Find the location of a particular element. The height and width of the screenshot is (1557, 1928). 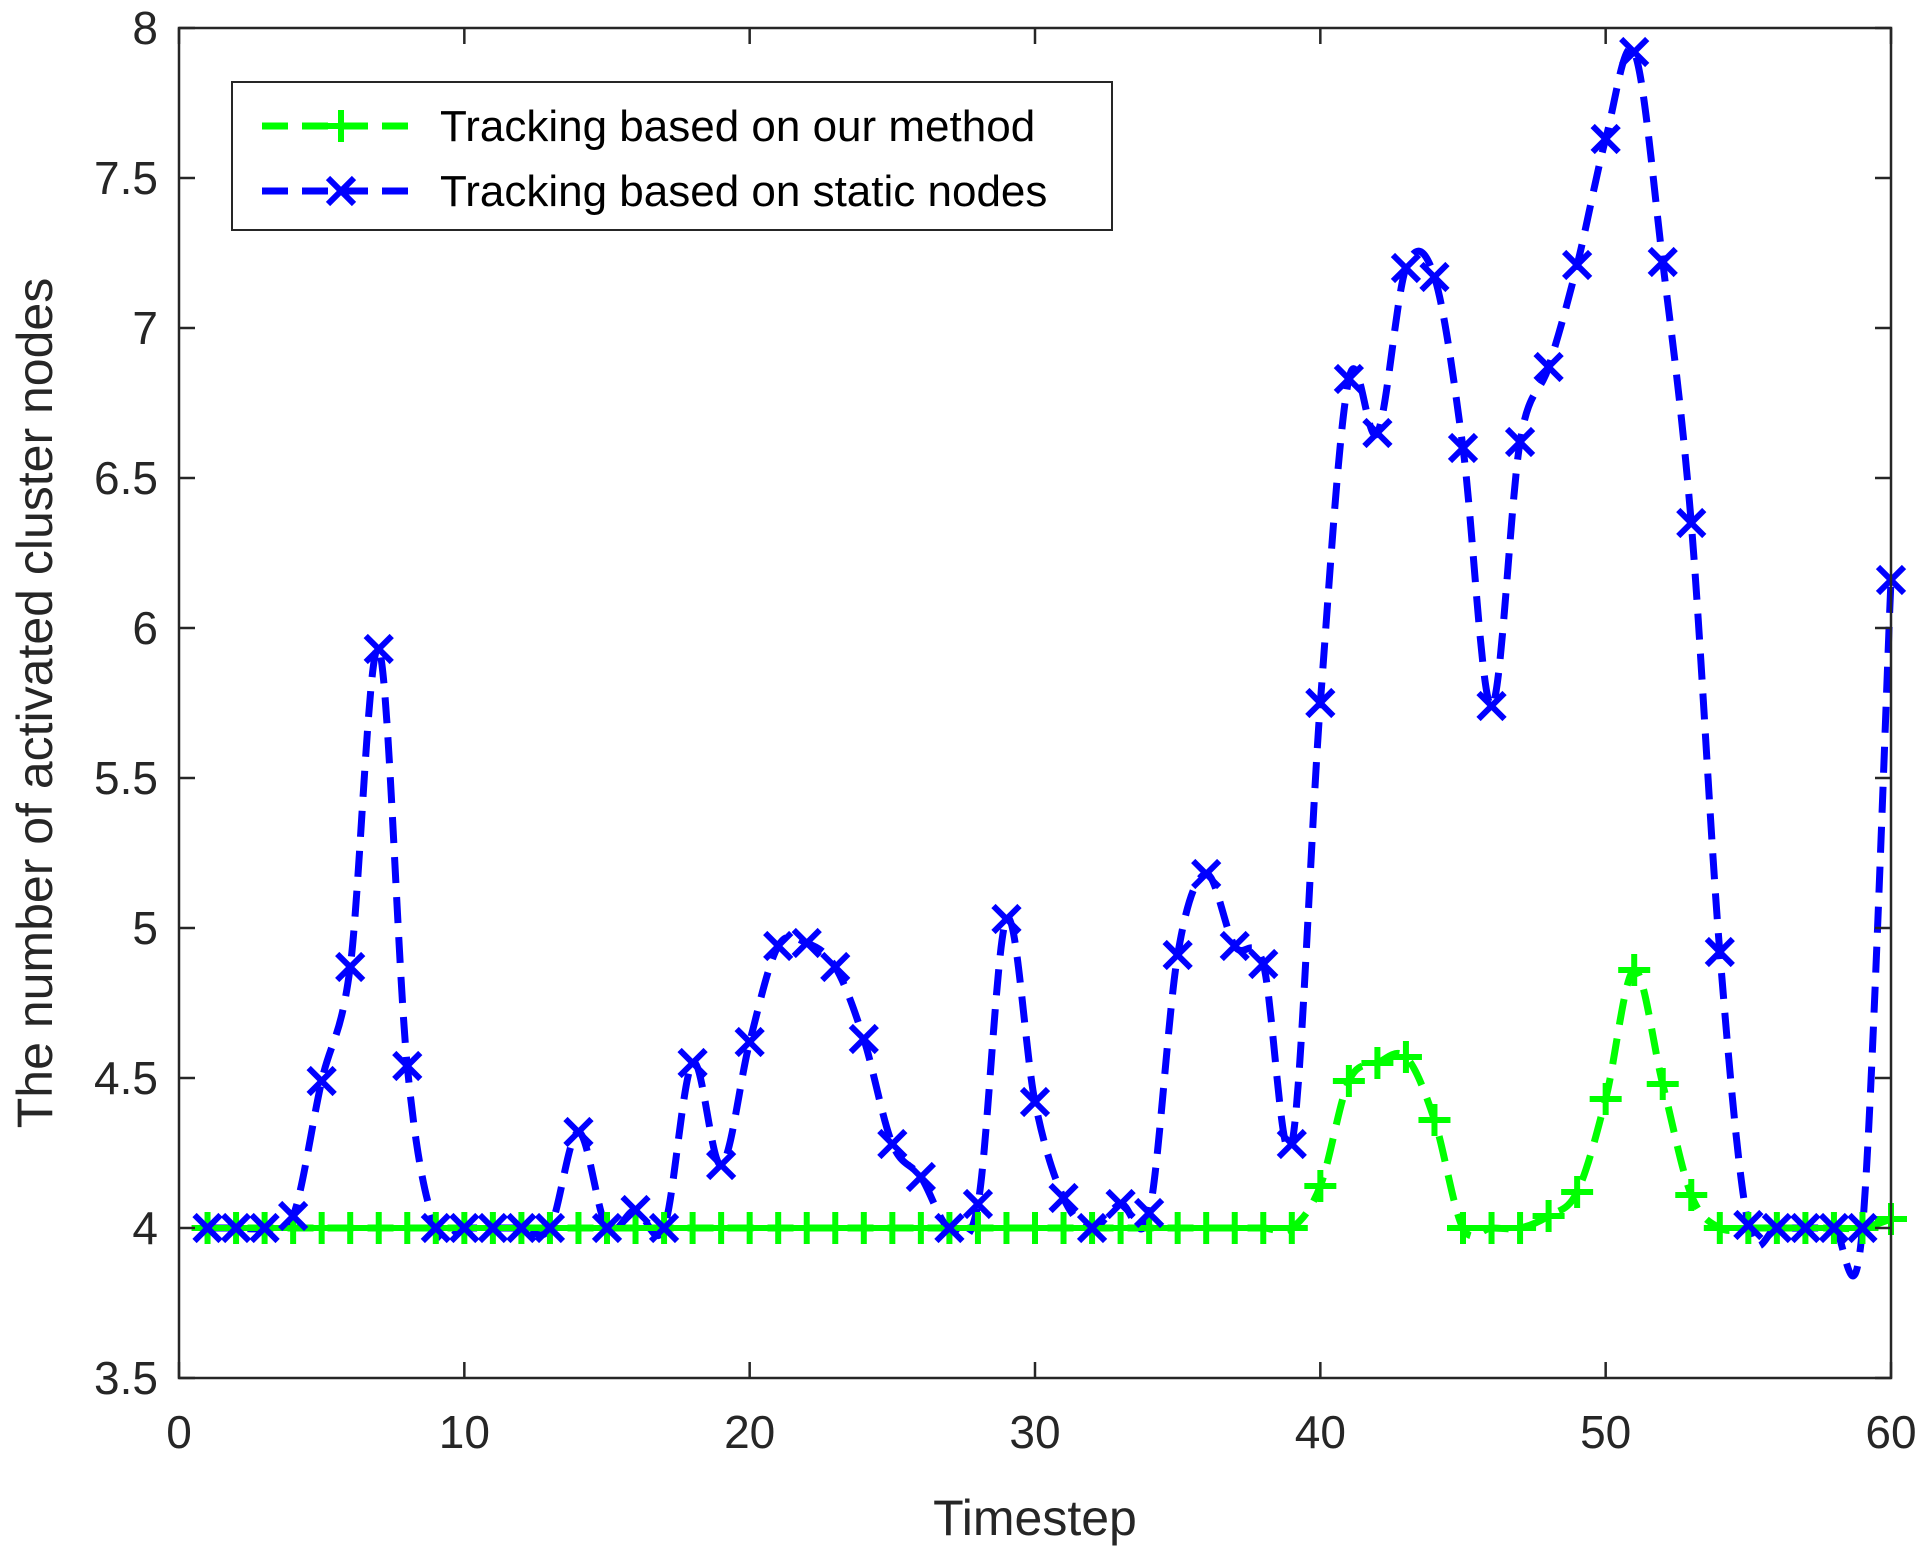

legend-box is located at coordinates (672, 156).